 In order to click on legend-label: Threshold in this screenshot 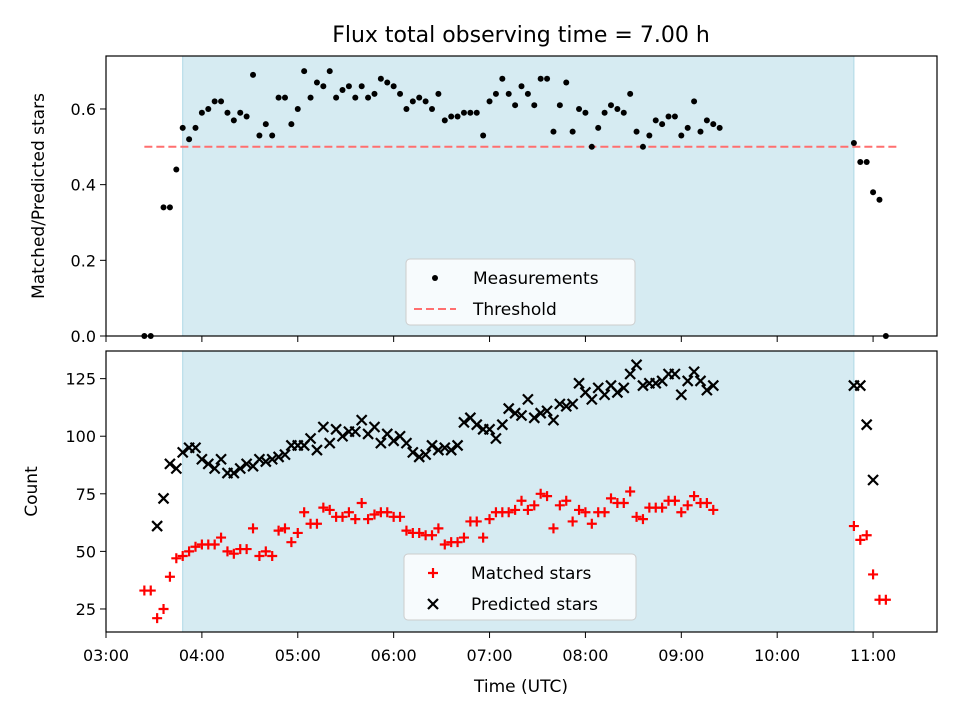, I will do `click(514, 310)`.